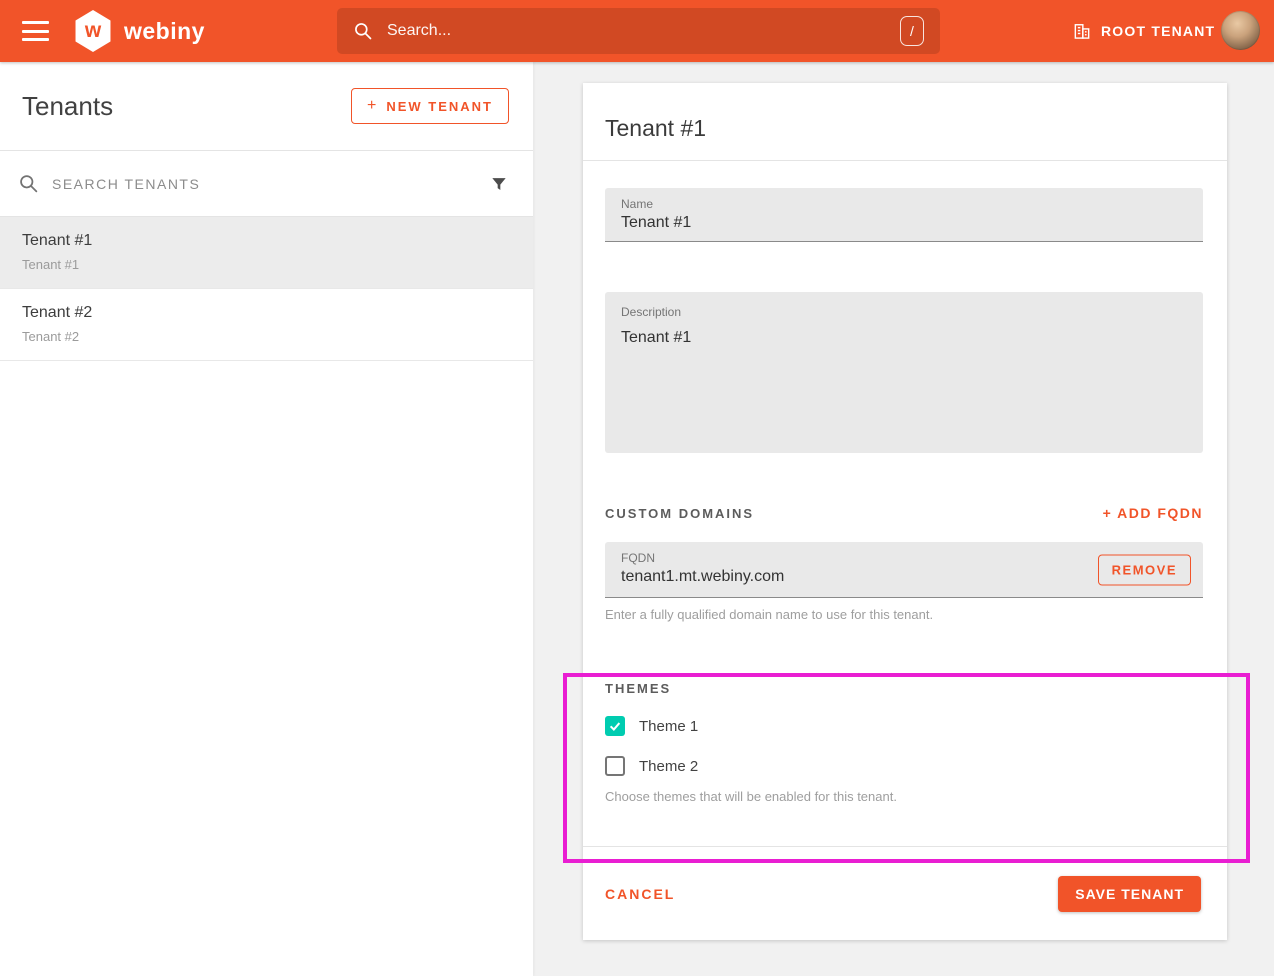  I want to click on description-field-label: Description, so click(651, 312).